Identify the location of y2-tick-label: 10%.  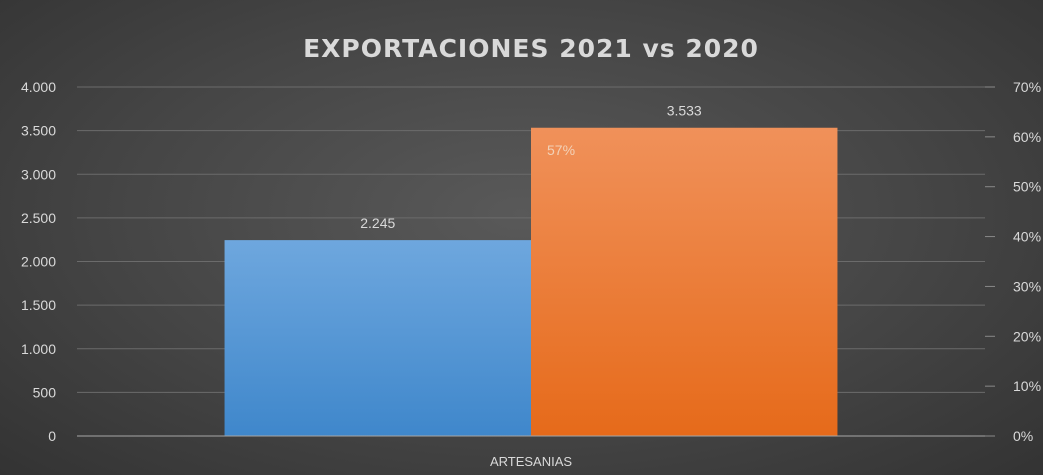
(1027, 386).